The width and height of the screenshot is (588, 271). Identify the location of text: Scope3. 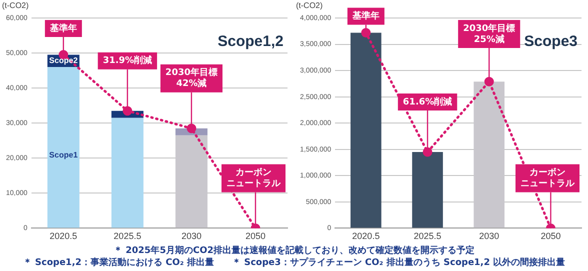
(551, 41).